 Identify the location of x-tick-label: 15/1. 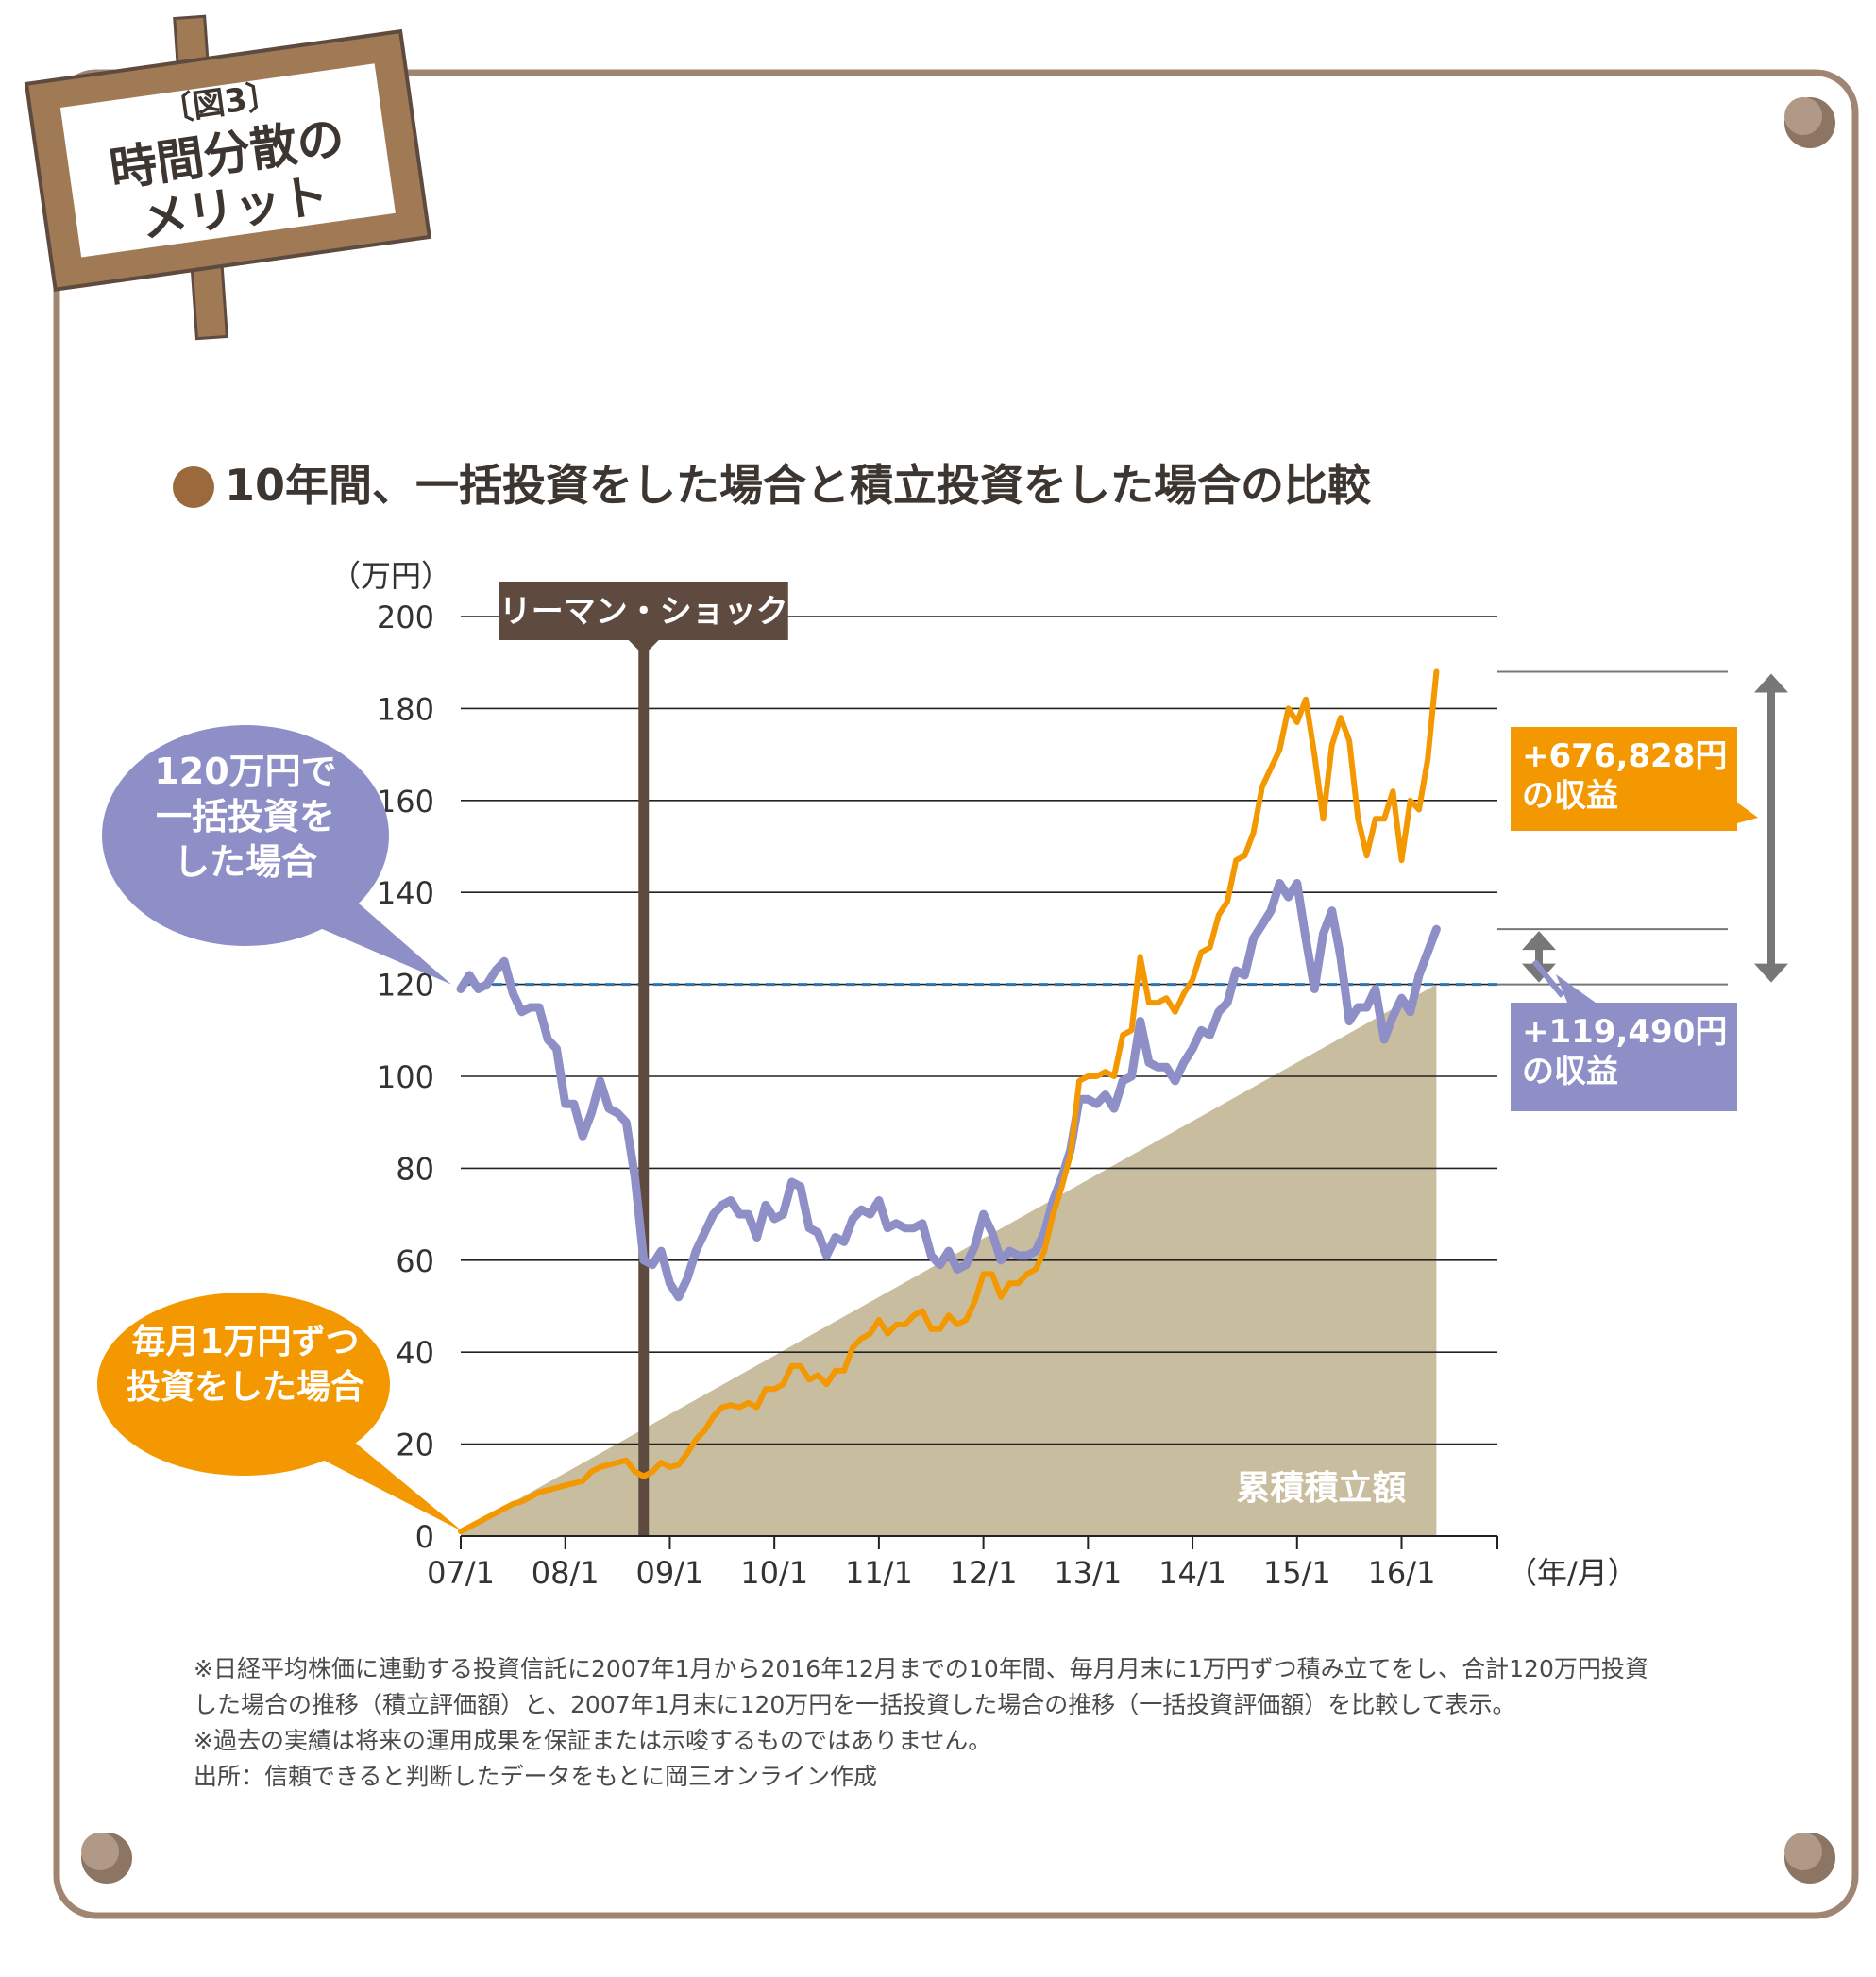
(1297, 1573).